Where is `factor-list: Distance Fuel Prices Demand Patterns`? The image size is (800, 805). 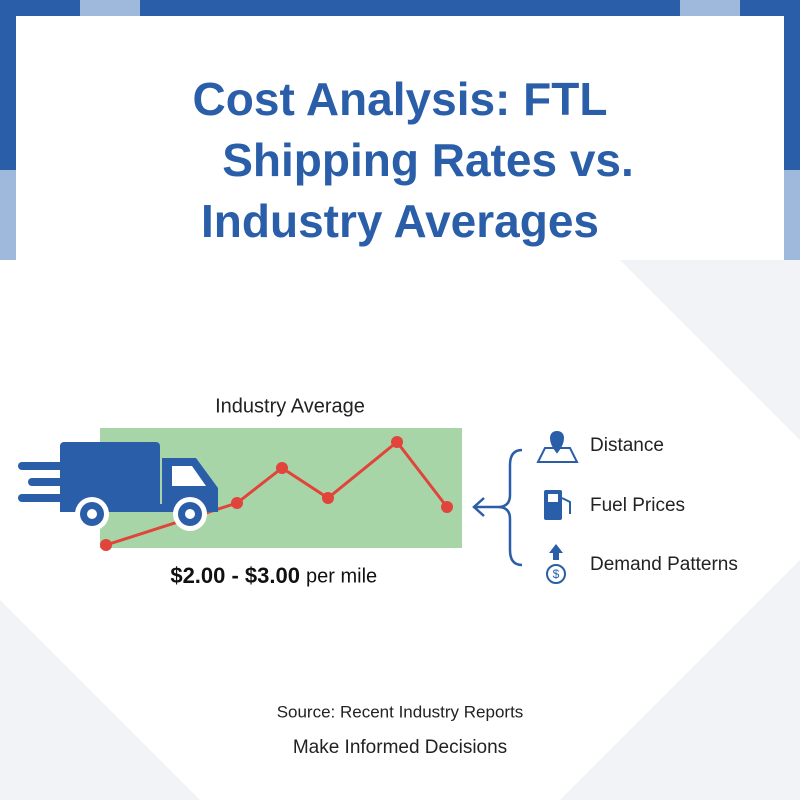 factor-list: Distance Fuel Prices Demand Patterns is located at coordinates (664, 505).